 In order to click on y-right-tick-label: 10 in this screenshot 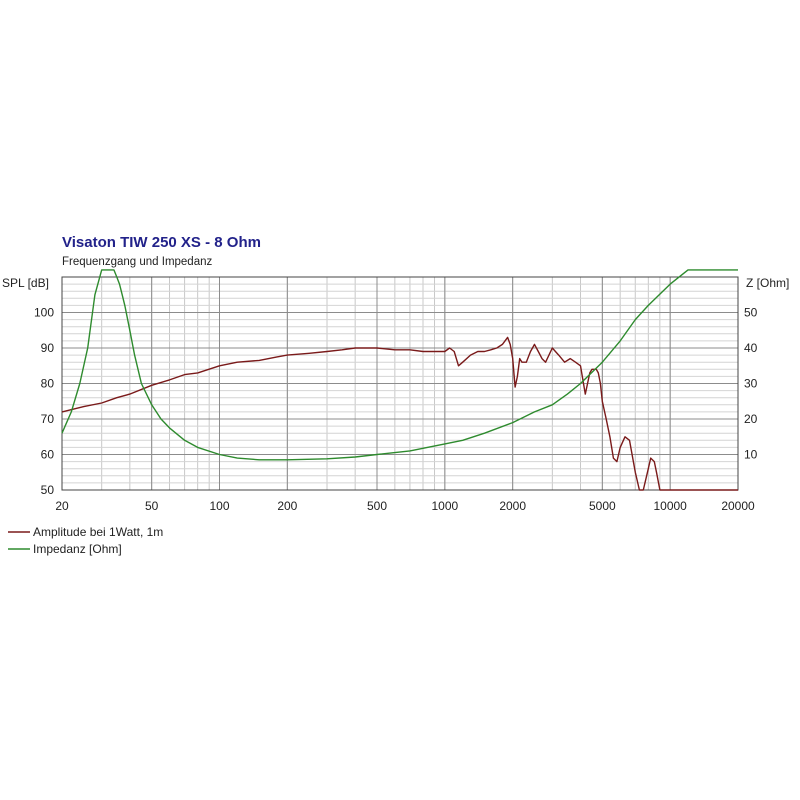, I will do `click(751, 455)`.